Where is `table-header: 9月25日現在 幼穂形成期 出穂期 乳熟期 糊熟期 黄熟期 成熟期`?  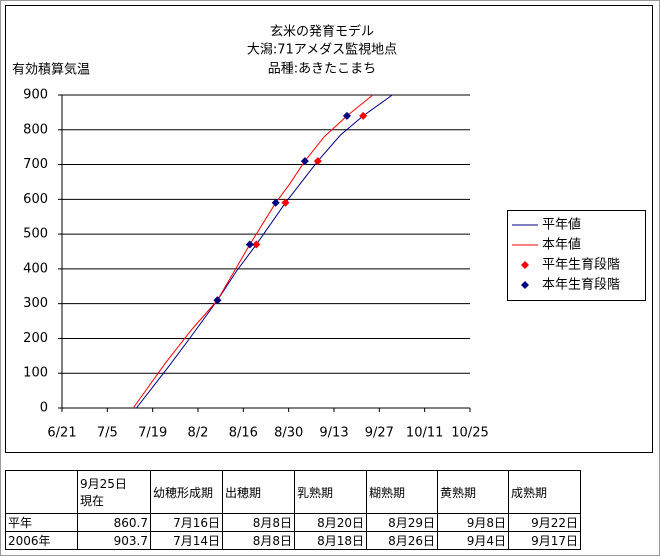
table-header: 9月25日現在 幼穂形成期 出穂期 乳熟期 糊熟期 黄熟期 成熟期 is located at coordinates (293, 492).